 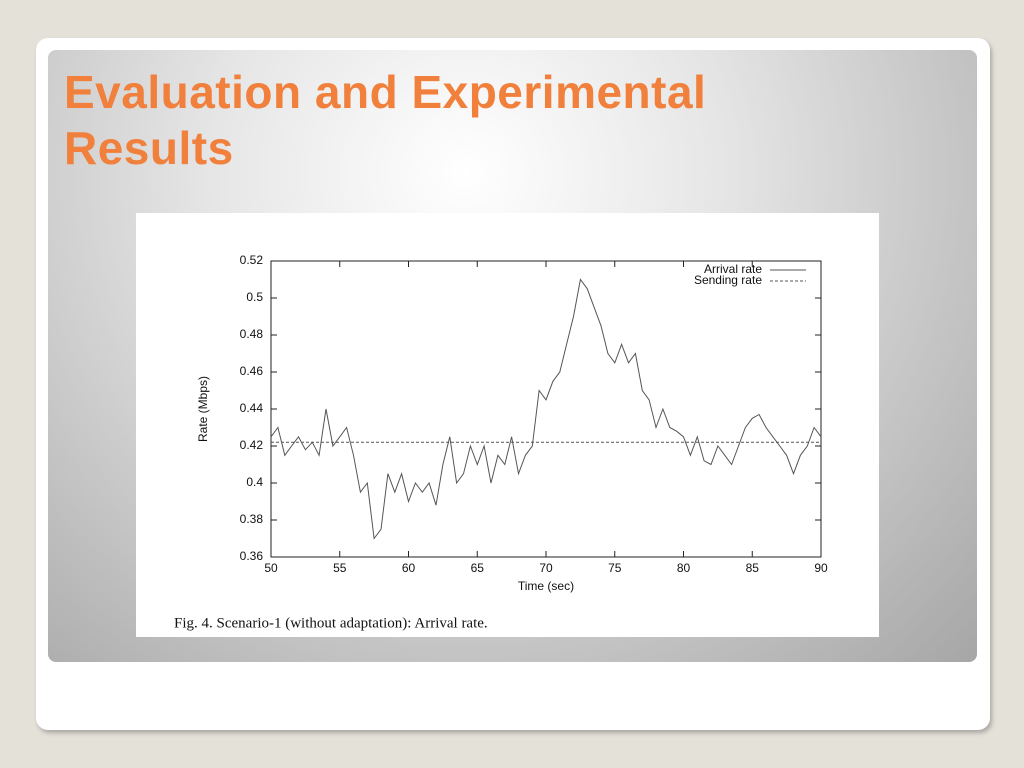 What do you see at coordinates (728, 280) in the screenshot?
I see `legend-label: Sending rate` at bounding box center [728, 280].